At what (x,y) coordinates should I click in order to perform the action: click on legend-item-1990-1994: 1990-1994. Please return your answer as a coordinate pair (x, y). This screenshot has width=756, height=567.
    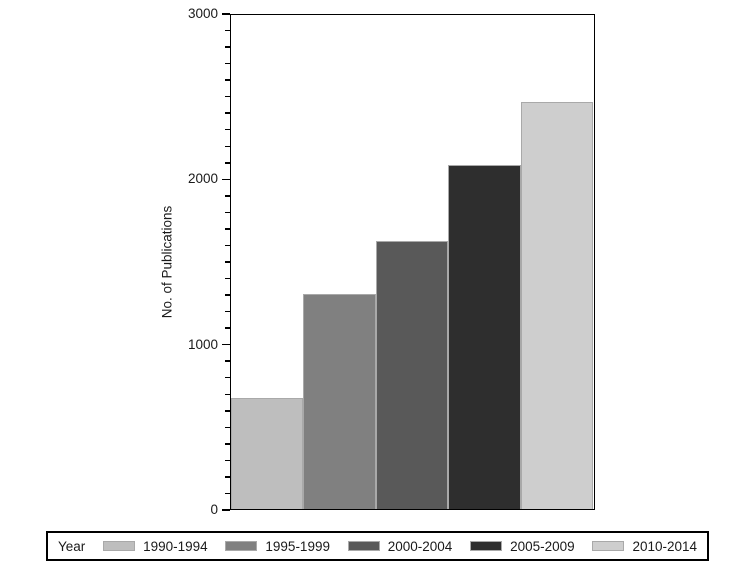
    Looking at the image, I should click on (155, 546).